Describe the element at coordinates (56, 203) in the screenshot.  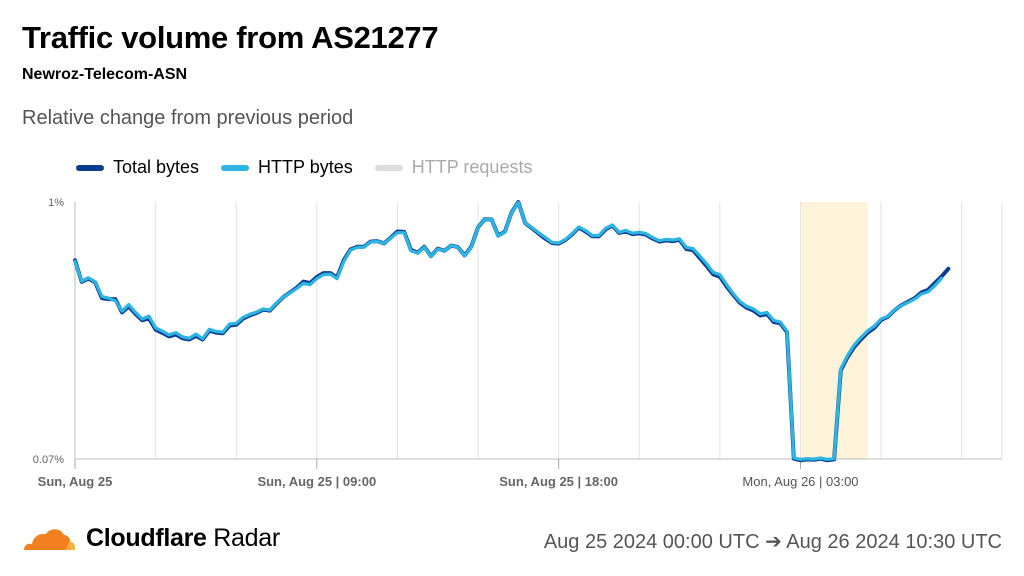
I see `y-tick-label: 1%` at that location.